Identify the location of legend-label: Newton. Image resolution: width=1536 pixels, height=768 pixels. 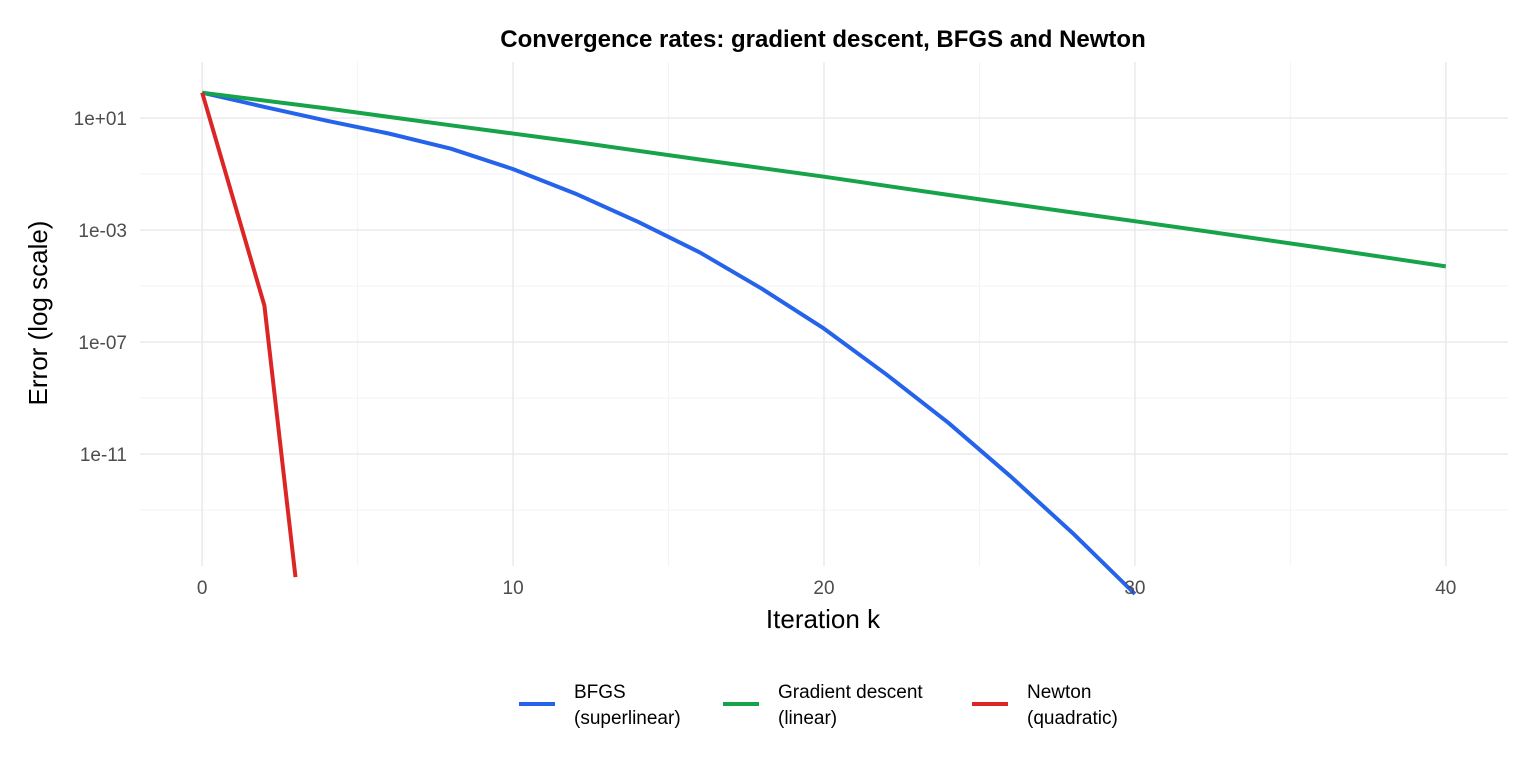
(1059, 692).